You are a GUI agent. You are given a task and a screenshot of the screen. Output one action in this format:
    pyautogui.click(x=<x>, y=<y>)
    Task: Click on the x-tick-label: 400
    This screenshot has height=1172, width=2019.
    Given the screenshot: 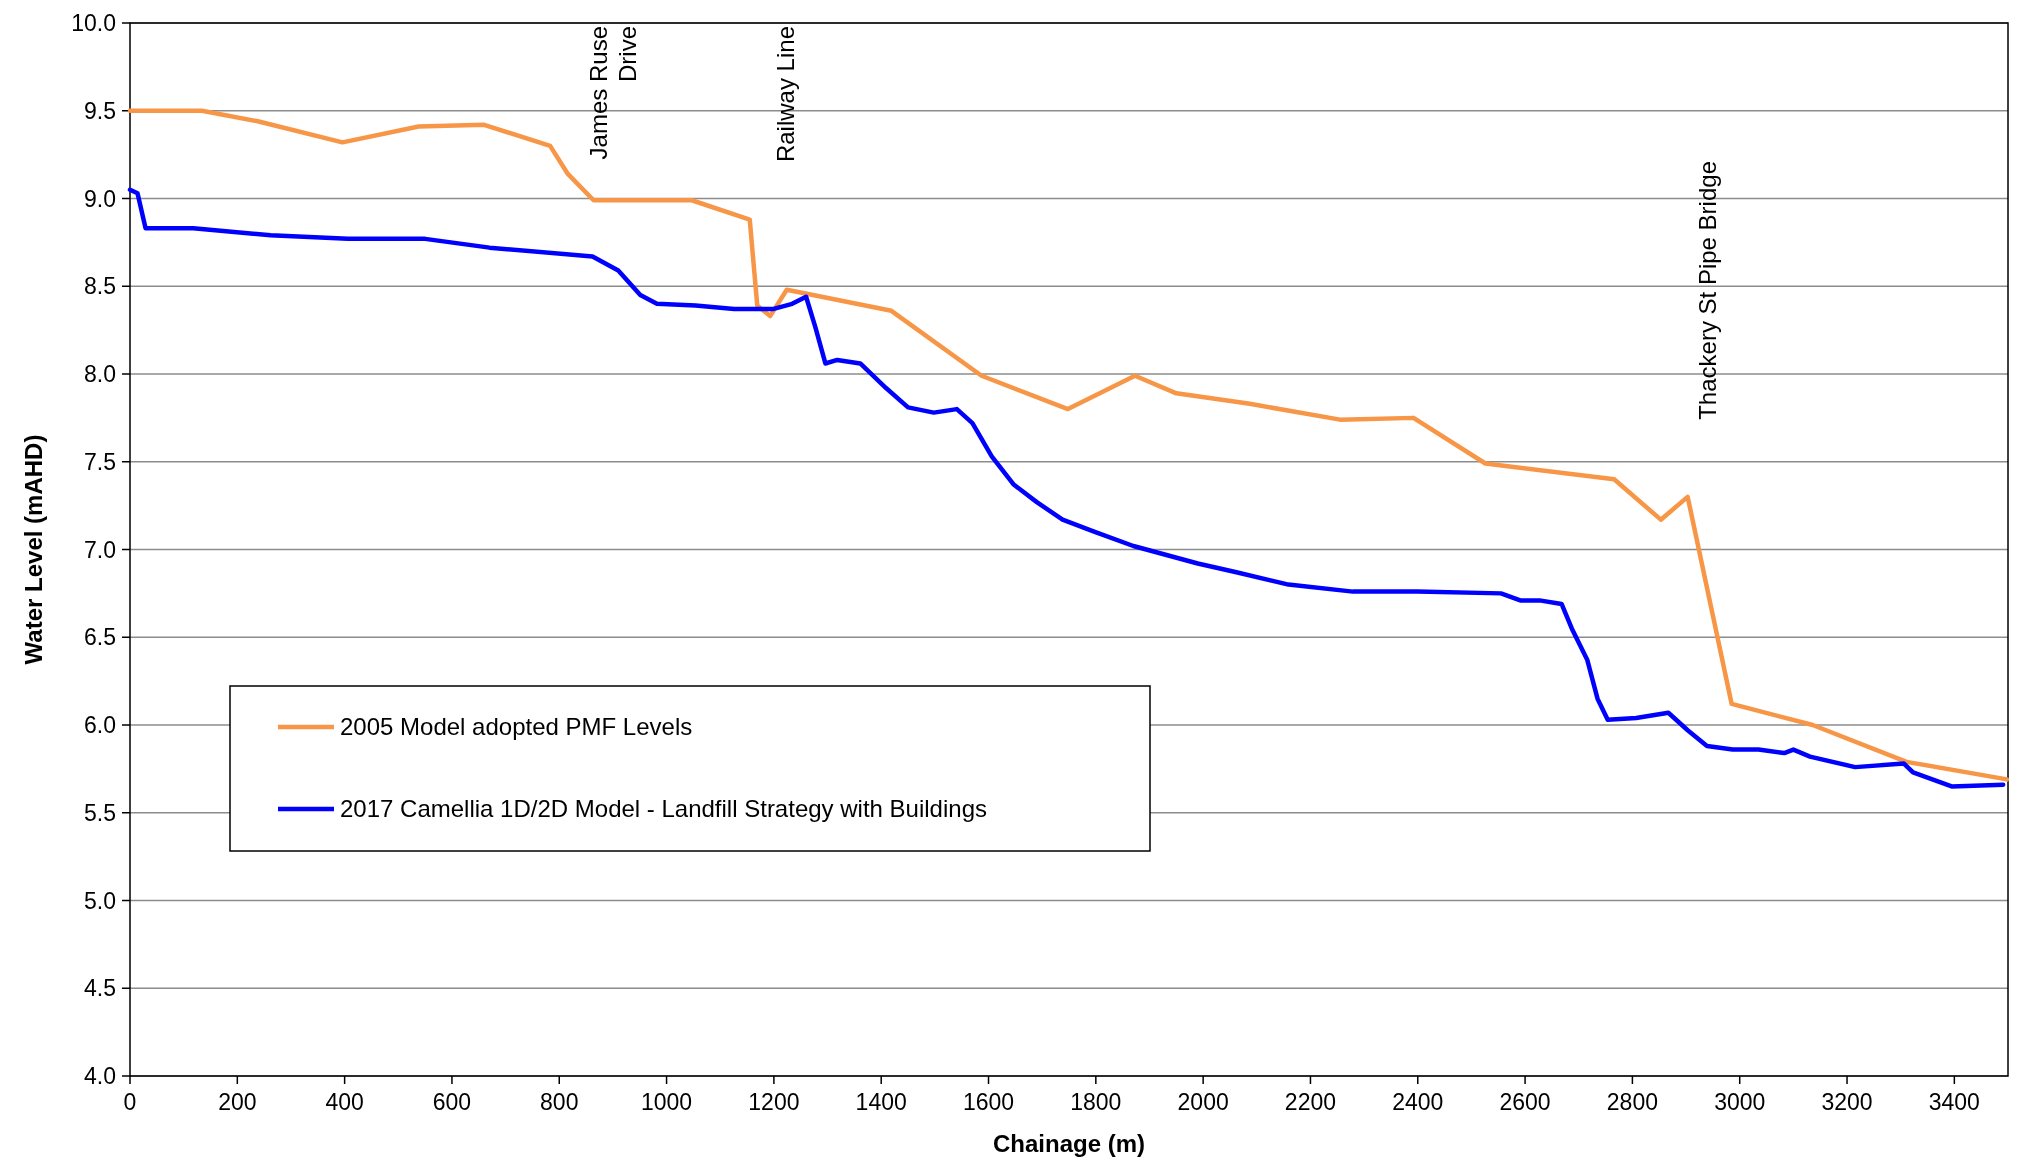 What is the action you would take?
    pyautogui.click(x=344, y=1102)
    